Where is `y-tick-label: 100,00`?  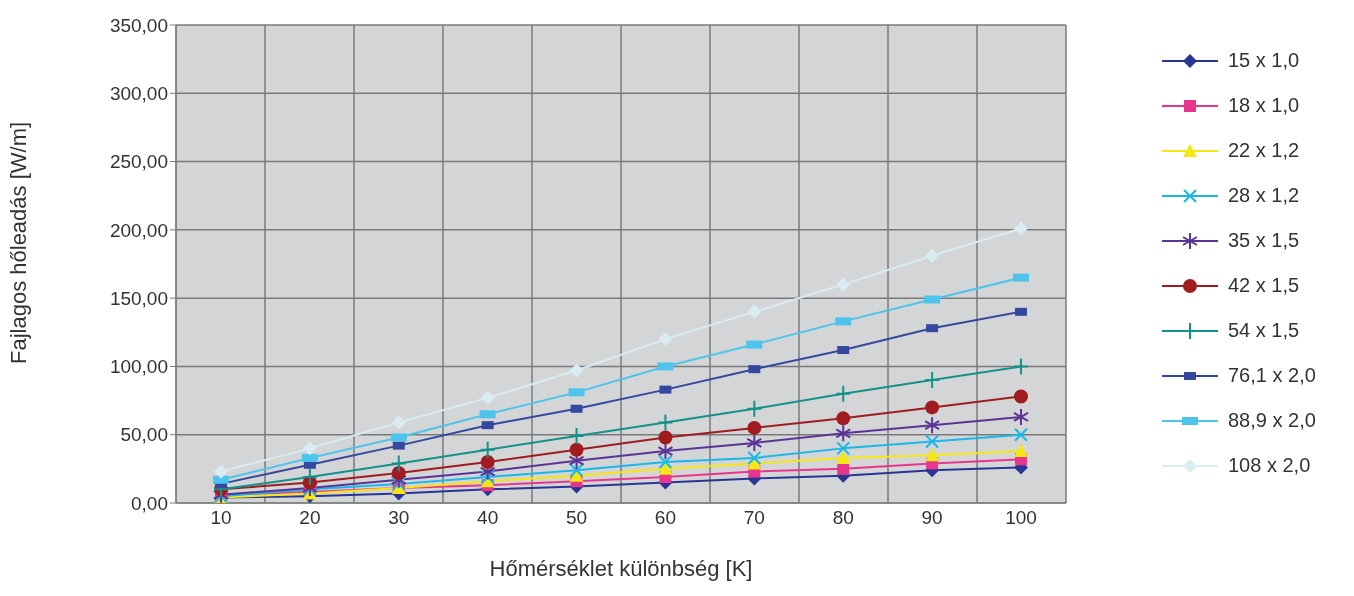 y-tick-label: 100,00 is located at coordinates (138, 367).